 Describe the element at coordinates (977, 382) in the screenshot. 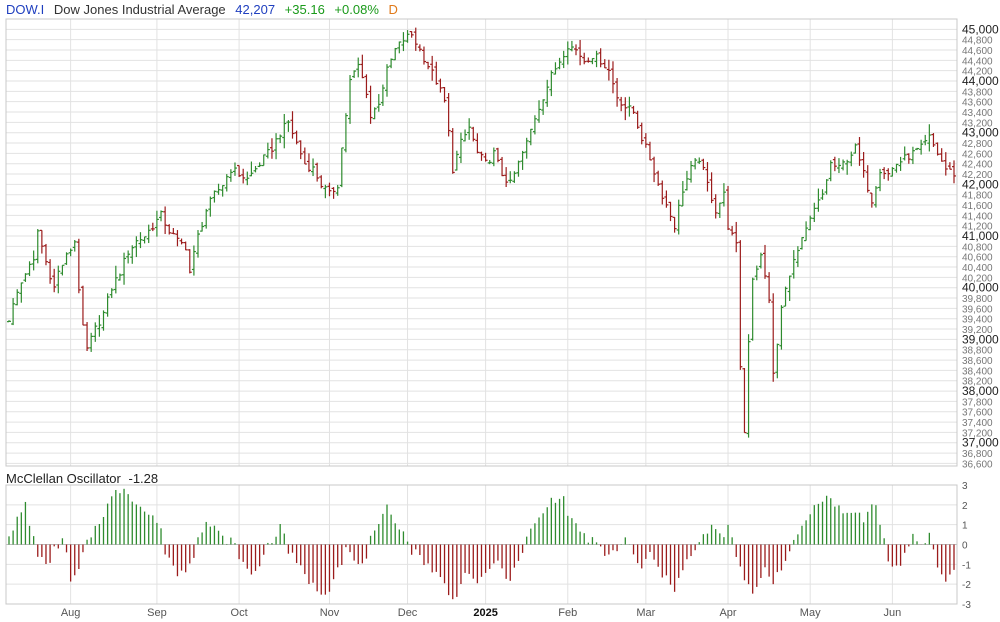

I see `price-tick-label: 38,200` at that location.